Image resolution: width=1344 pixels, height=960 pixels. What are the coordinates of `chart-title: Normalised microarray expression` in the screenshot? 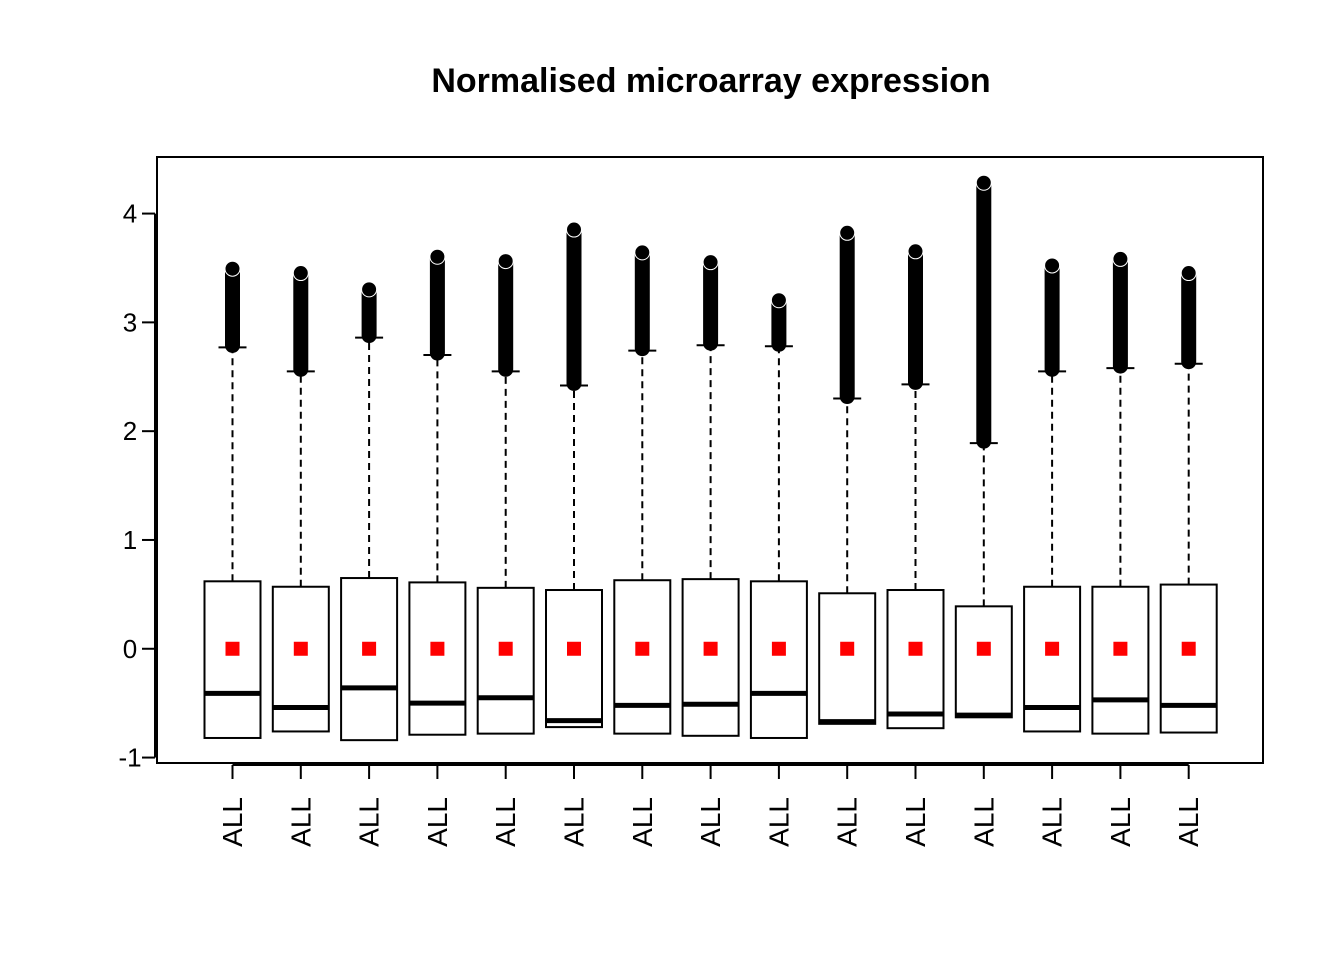 It's located at (710, 81).